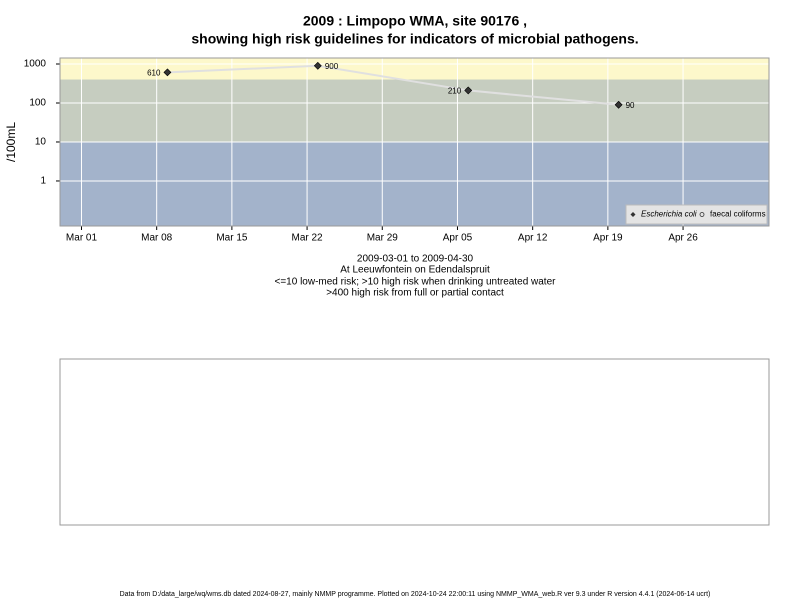 Image resolution: width=800 pixels, height=600 pixels. Describe the element at coordinates (154, 72) in the screenshot. I see `data-label: 610` at that location.